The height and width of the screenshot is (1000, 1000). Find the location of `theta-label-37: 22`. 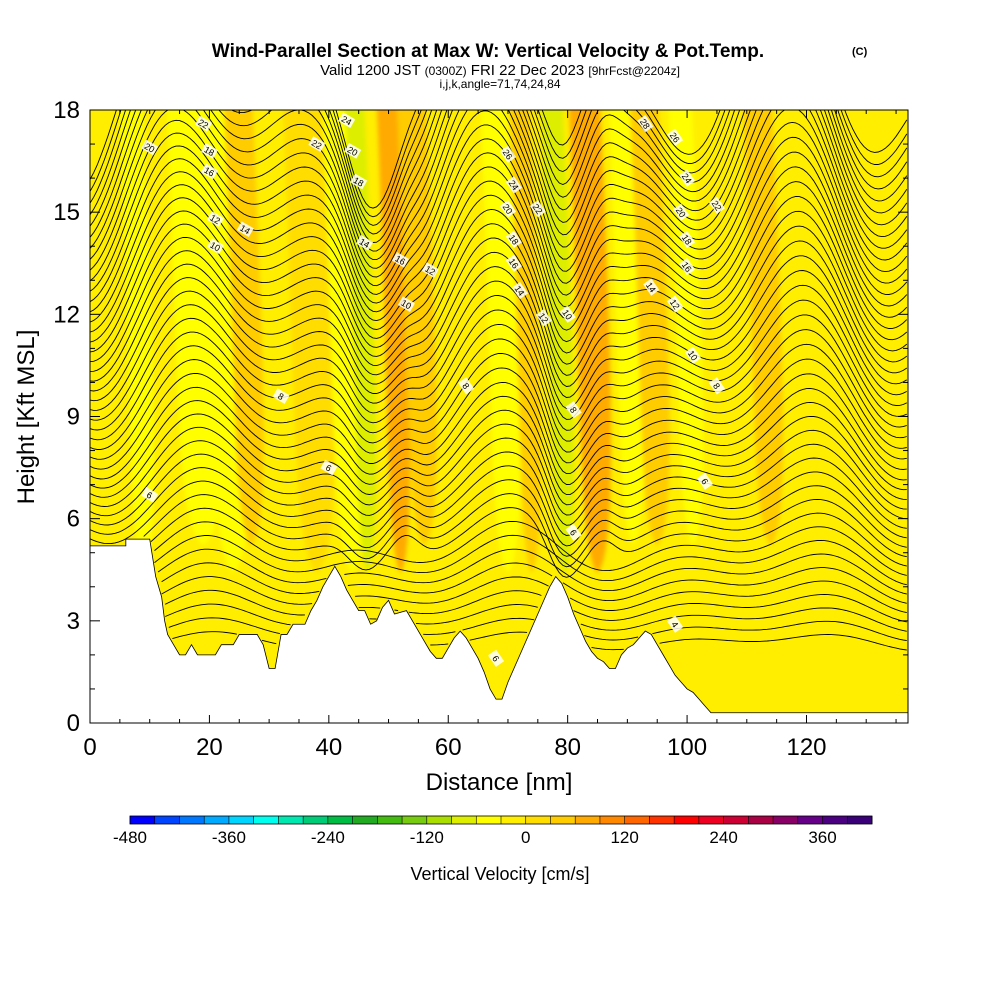

theta-label-37: 22 is located at coordinates (717, 205).